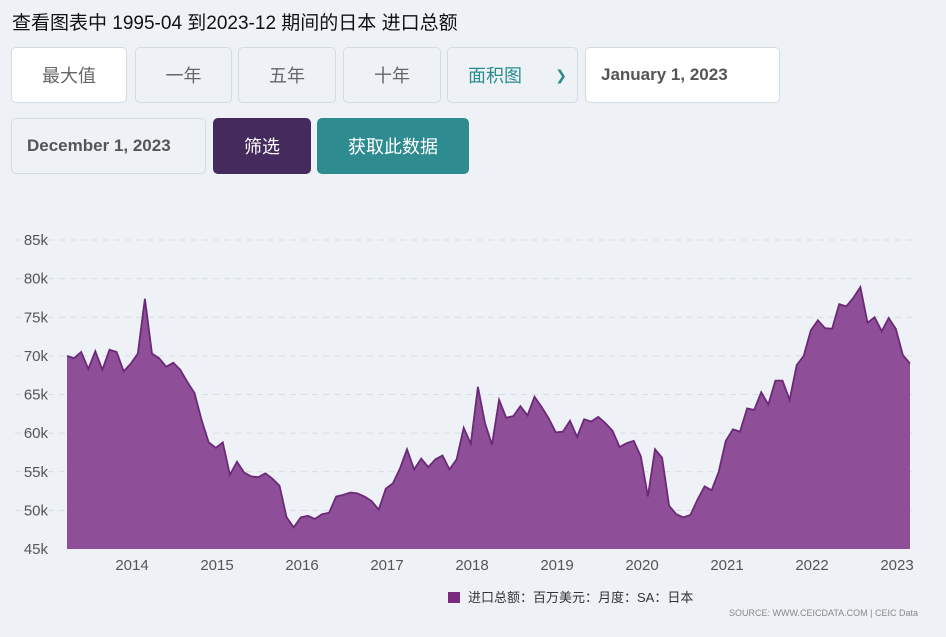  Describe the element at coordinates (556, 565) in the screenshot. I see `x-tick-label: 2019` at that location.